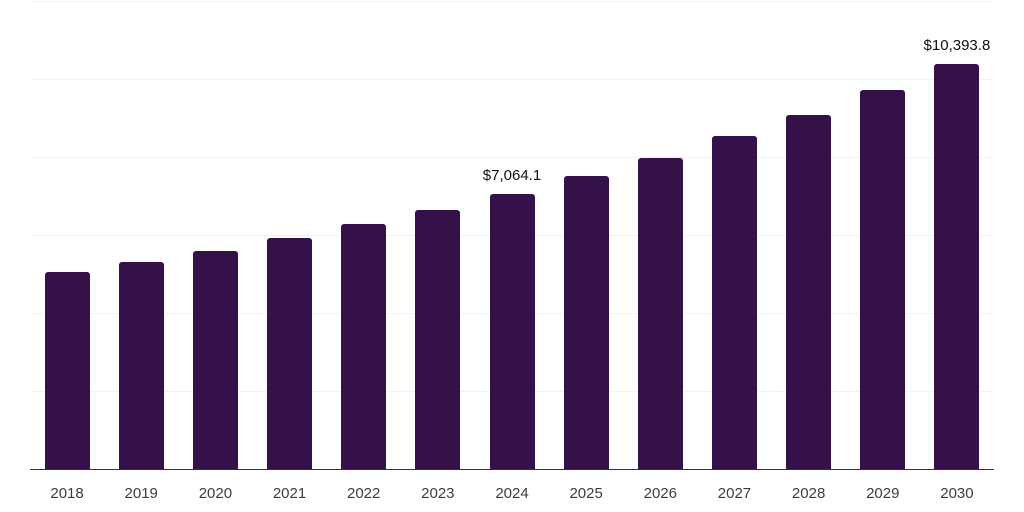 This screenshot has height=512, width=1024. What do you see at coordinates (67, 370) in the screenshot?
I see `bar-2018` at bounding box center [67, 370].